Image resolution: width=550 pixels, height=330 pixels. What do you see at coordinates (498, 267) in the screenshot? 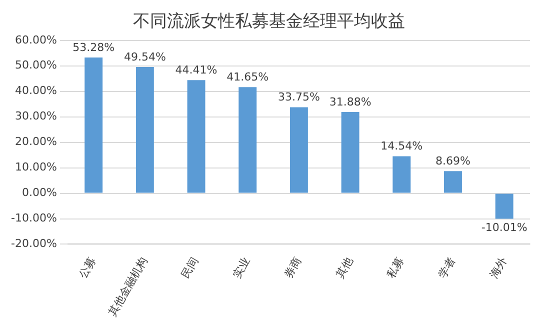
I see `x-tick-label: 海外` at bounding box center [498, 267].